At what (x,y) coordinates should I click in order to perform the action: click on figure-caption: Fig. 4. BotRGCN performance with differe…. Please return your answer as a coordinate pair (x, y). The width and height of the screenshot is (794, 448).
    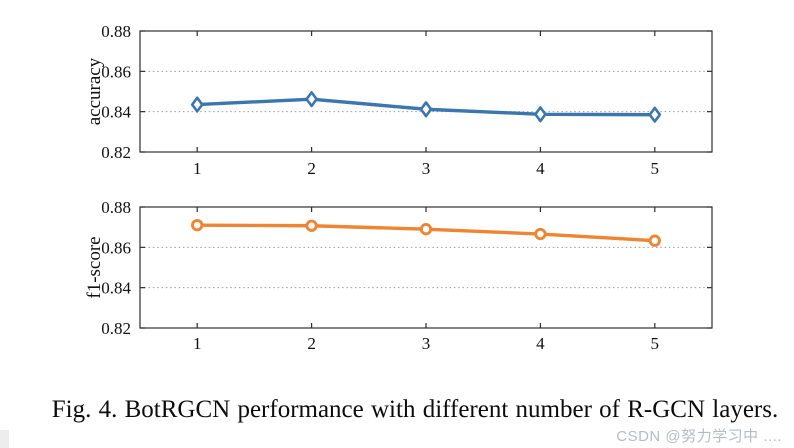
    Looking at the image, I should click on (415, 409).